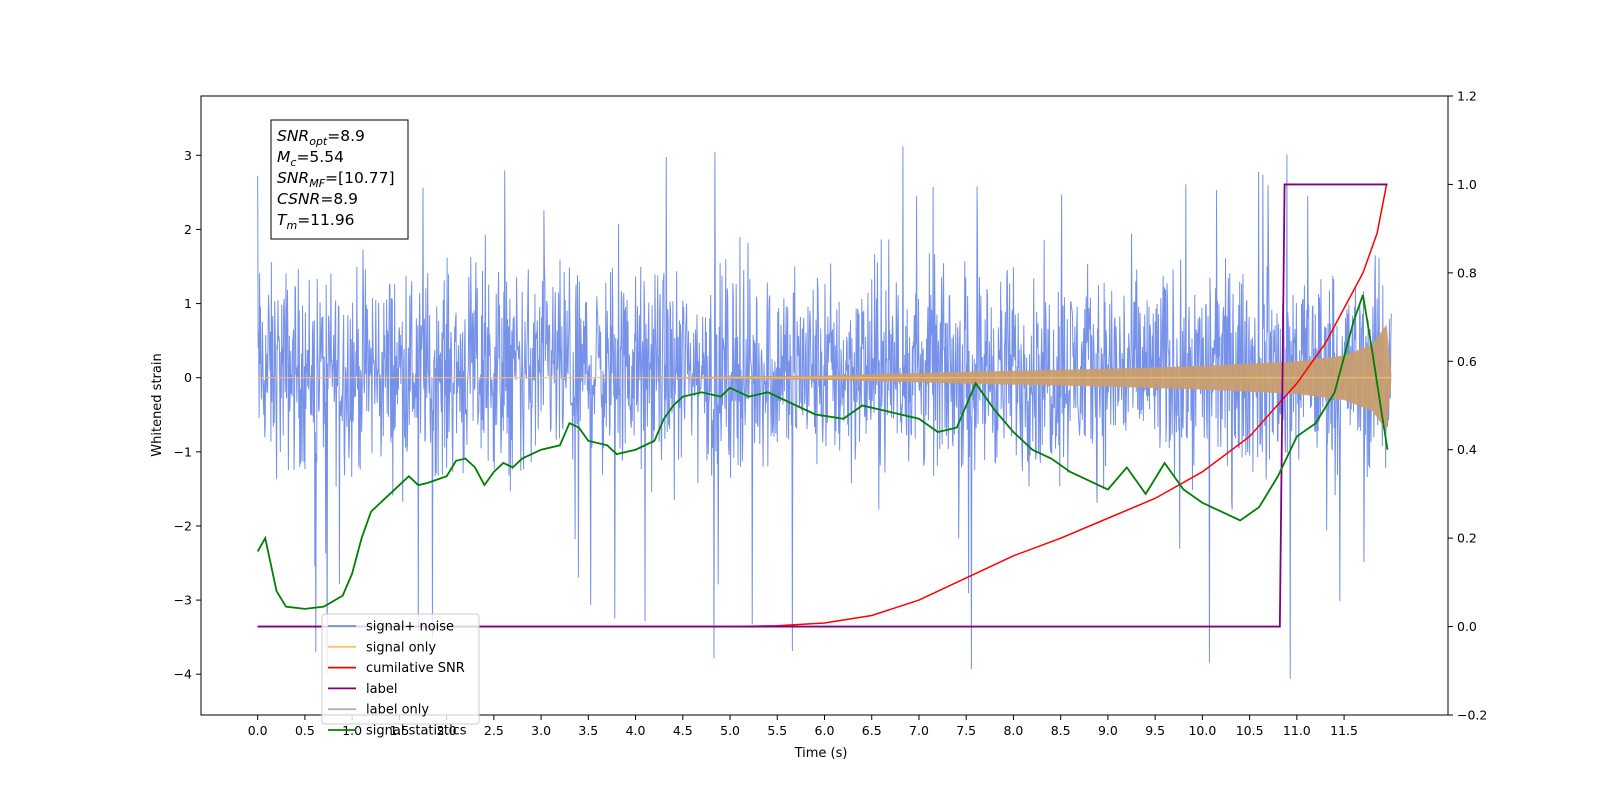 The image size is (1600, 800). I want to click on x-tick-label: 1.5, so click(399, 730).